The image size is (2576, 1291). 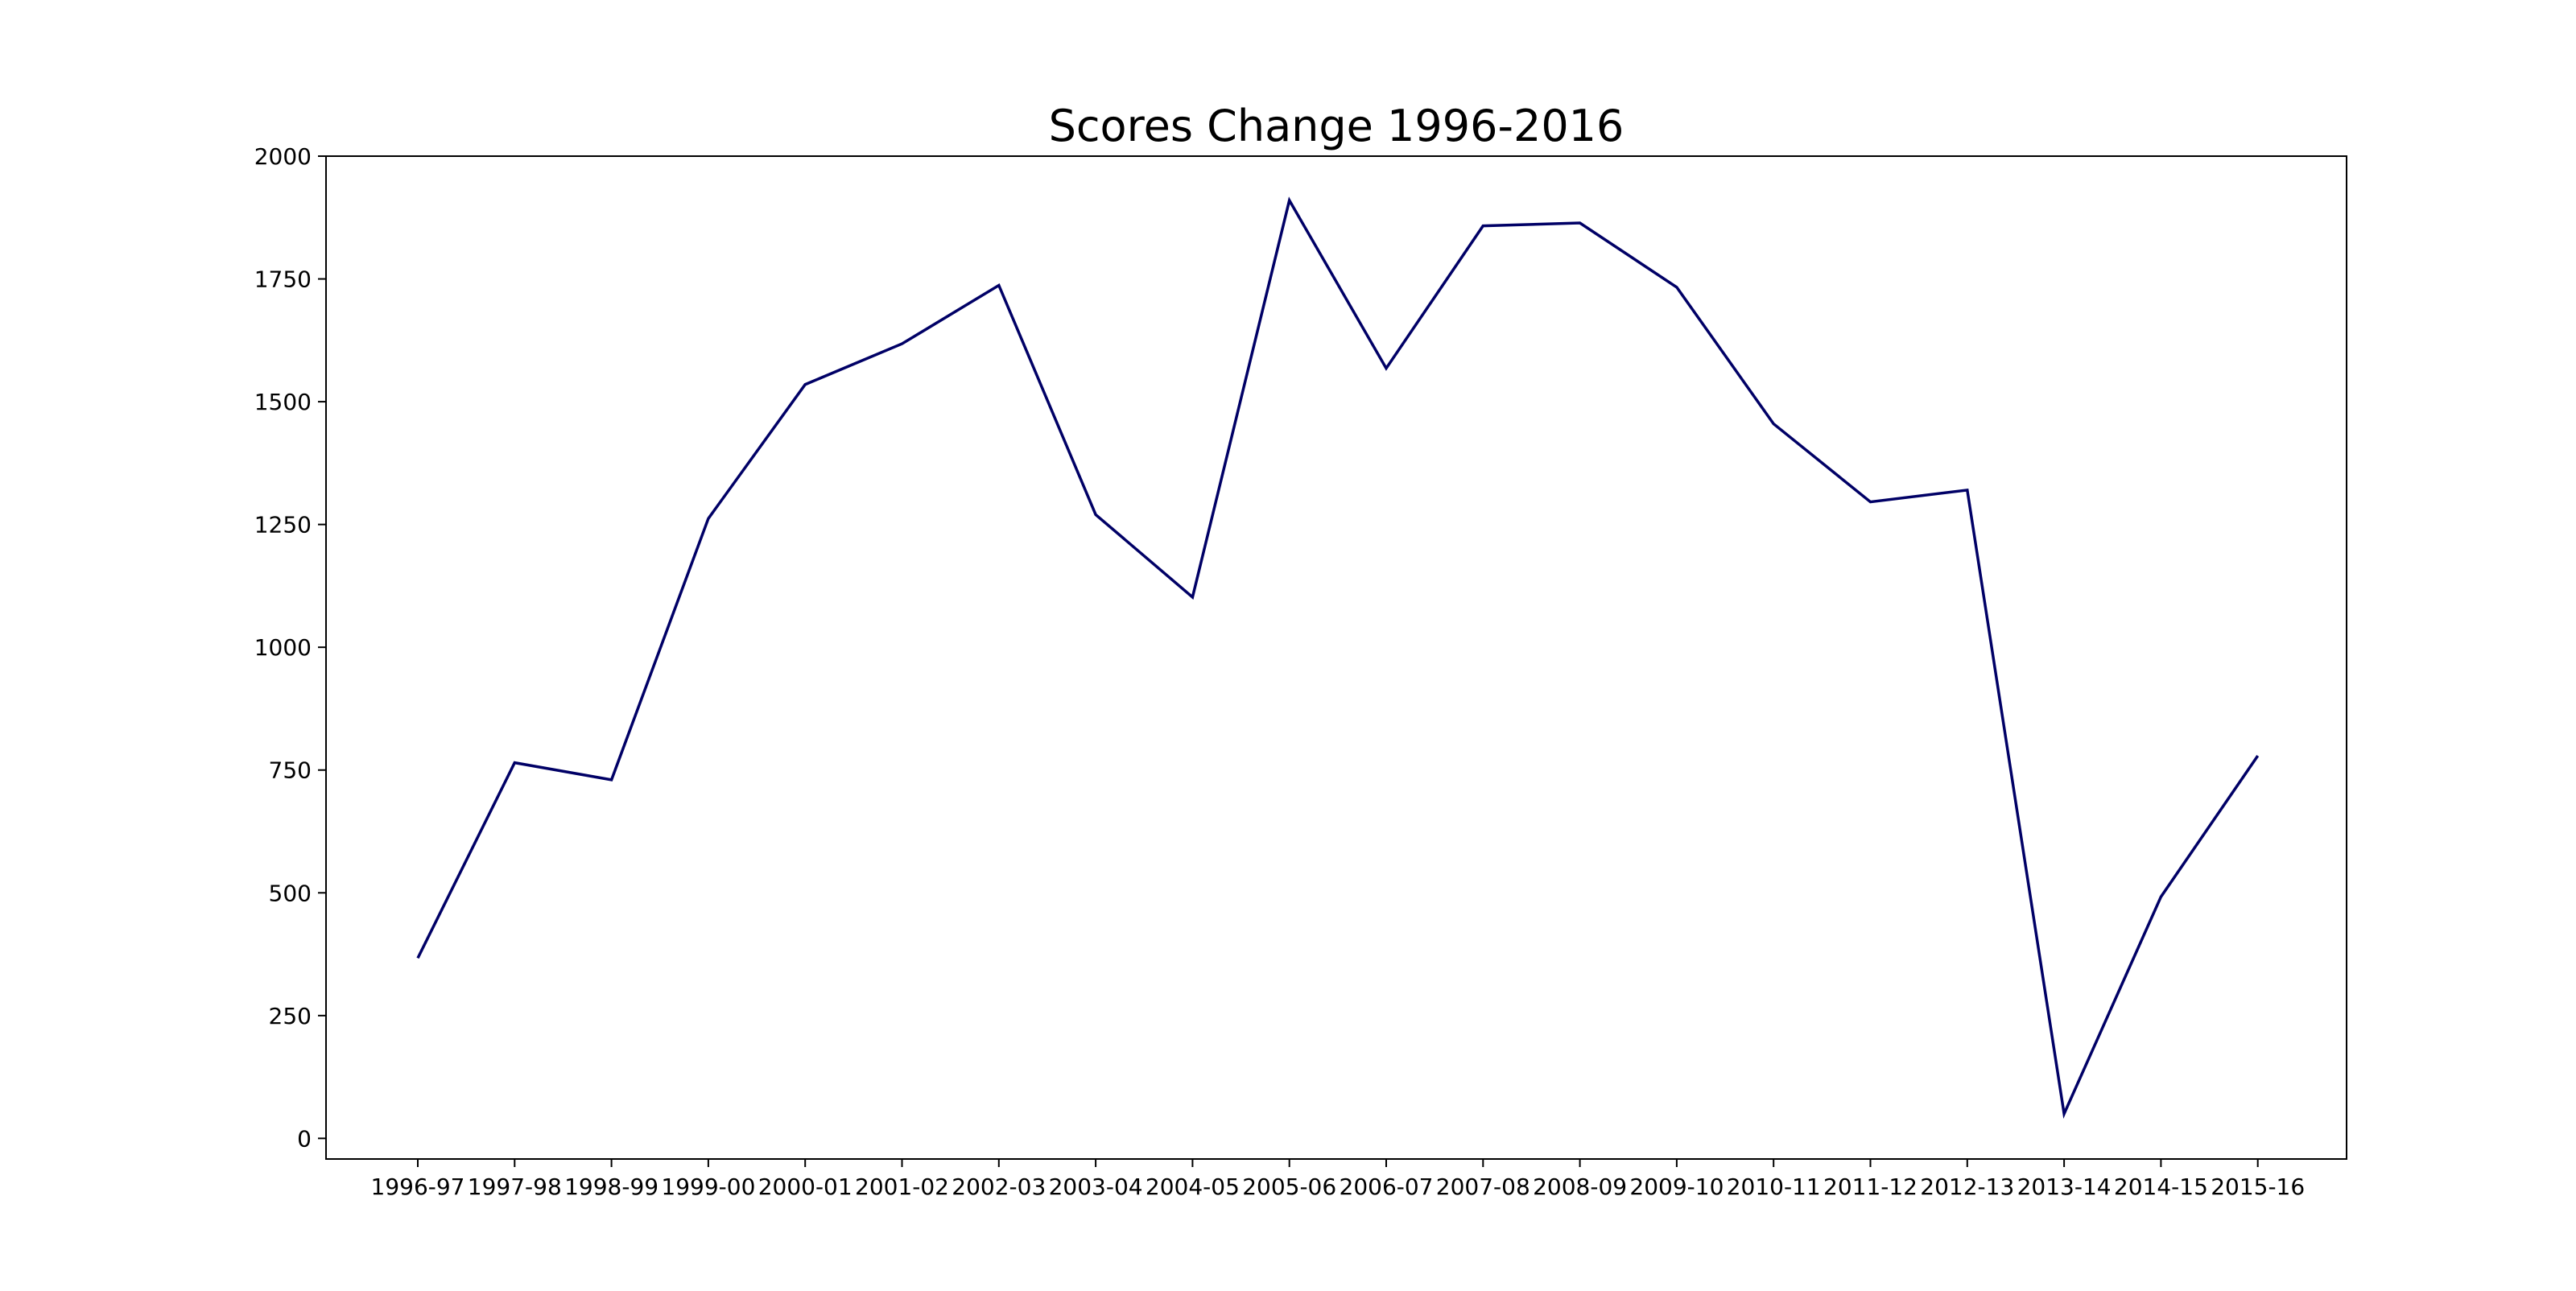 I want to click on x-tick-label: 2000-01, so click(x=805, y=1186).